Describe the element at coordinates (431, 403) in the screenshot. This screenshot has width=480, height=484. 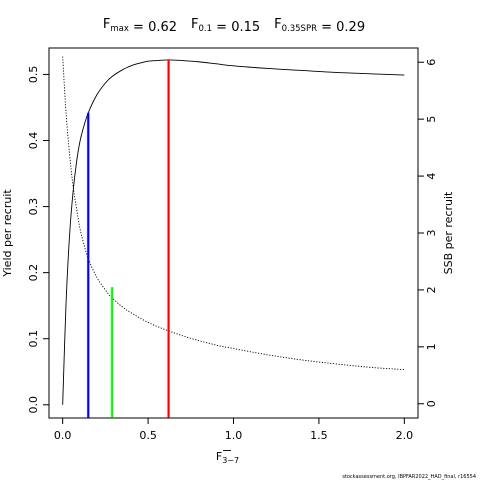
I see `y-right-tick-label: 0` at that location.